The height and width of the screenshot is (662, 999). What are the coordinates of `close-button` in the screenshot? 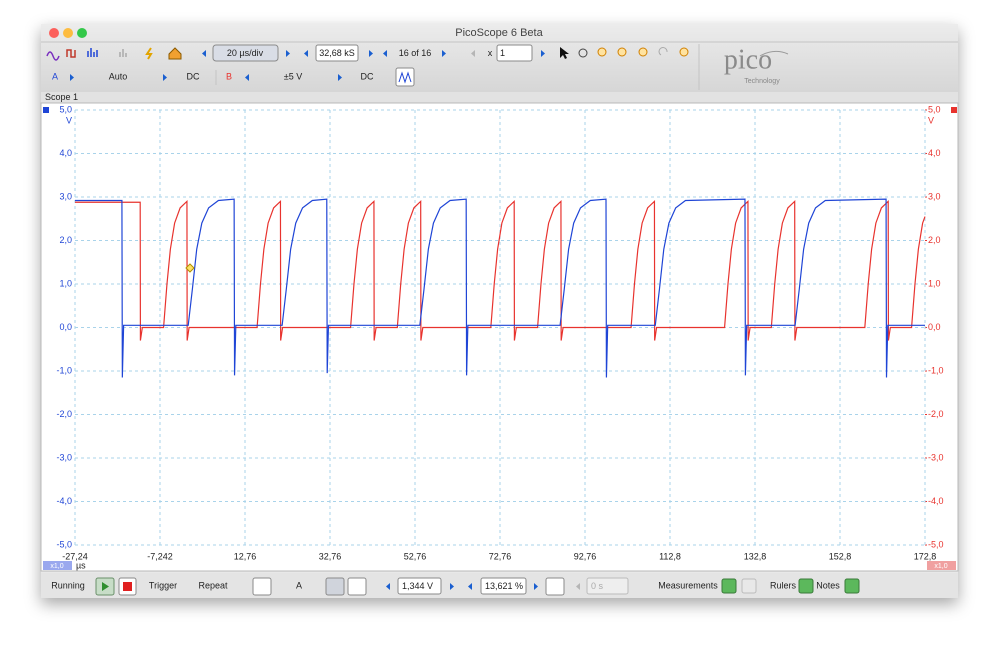 It's located at (54, 33).